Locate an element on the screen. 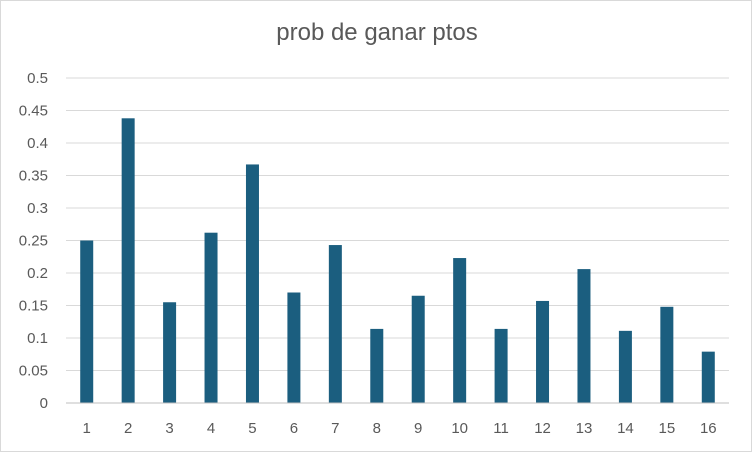  x-tick-label: 11 is located at coordinates (501, 428).